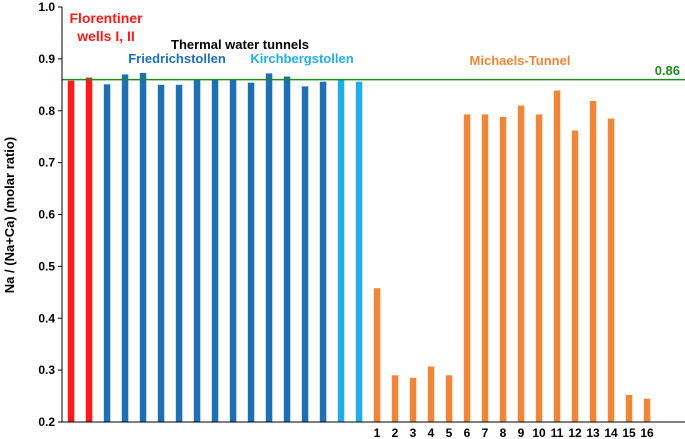 The image size is (685, 439). I want to click on x-tick-label: 1, so click(377, 432).